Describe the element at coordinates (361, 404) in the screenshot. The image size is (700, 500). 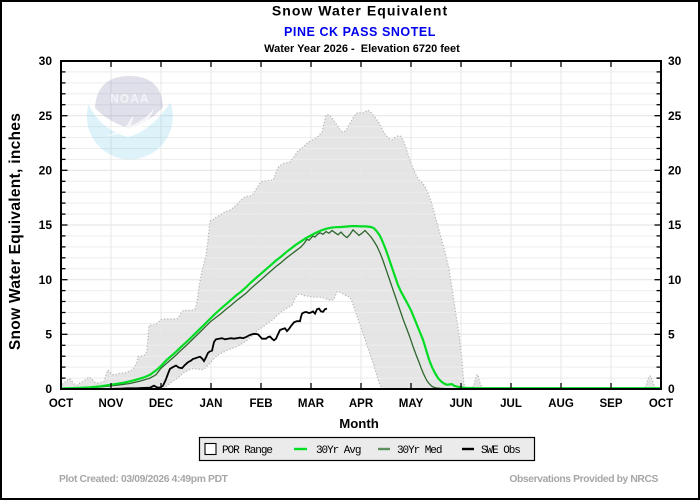
I see `svg-text: APR` at that location.